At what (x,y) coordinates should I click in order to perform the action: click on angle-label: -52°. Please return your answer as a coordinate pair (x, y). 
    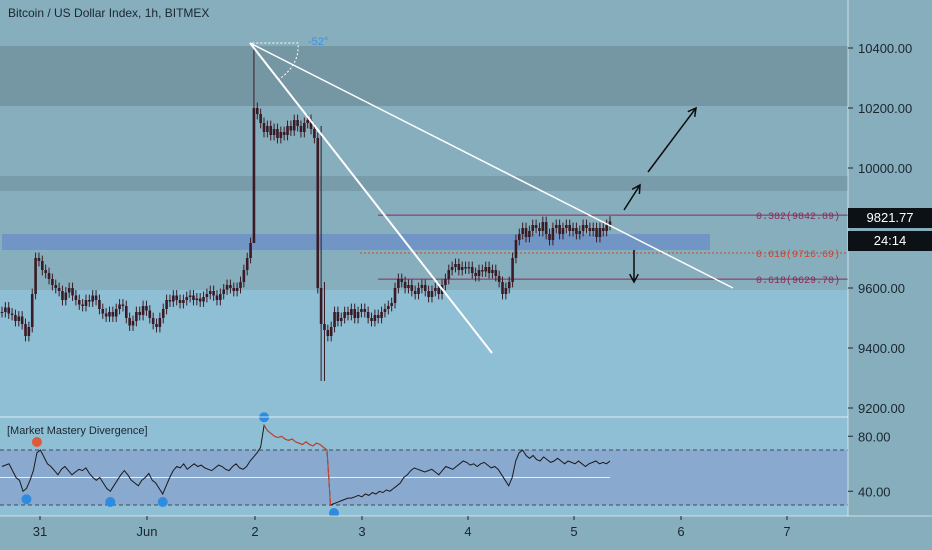
    Looking at the image, I should click on (318, 42).